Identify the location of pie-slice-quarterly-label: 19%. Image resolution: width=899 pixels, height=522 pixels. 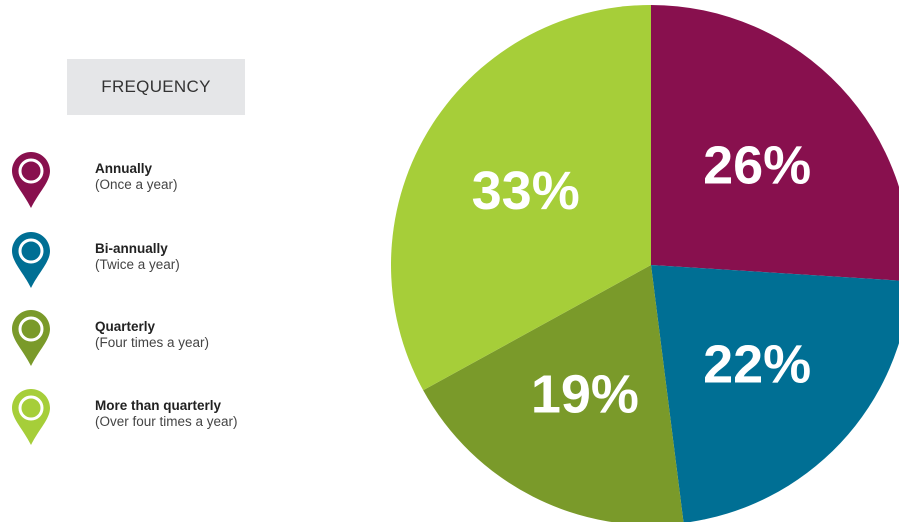
(585, 395).